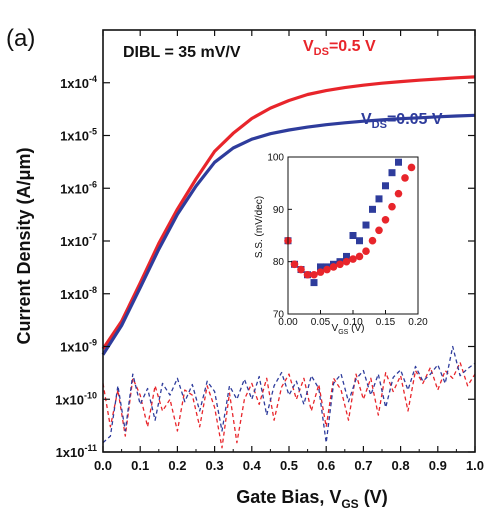 This screenshot has height=518, width=500. Describe the element at coordinates (321, 52) in the screenshot. I see `series-label-vds-05-sub: DS` at that location.